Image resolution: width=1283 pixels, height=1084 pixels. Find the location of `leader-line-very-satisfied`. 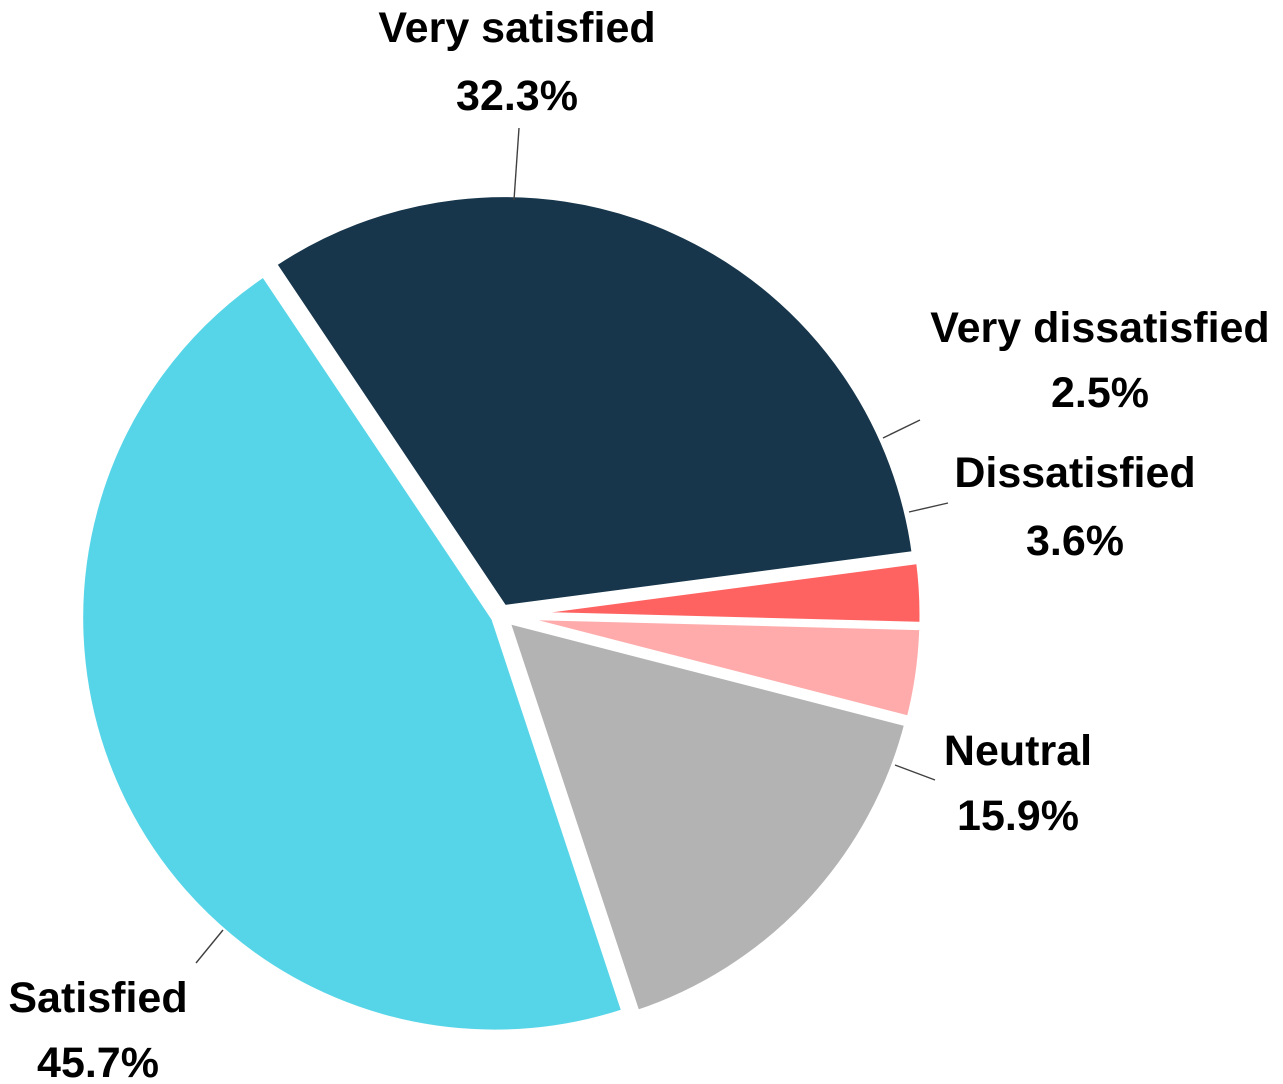

leader-line-very-satisfied is located at coordinates (516, 164).